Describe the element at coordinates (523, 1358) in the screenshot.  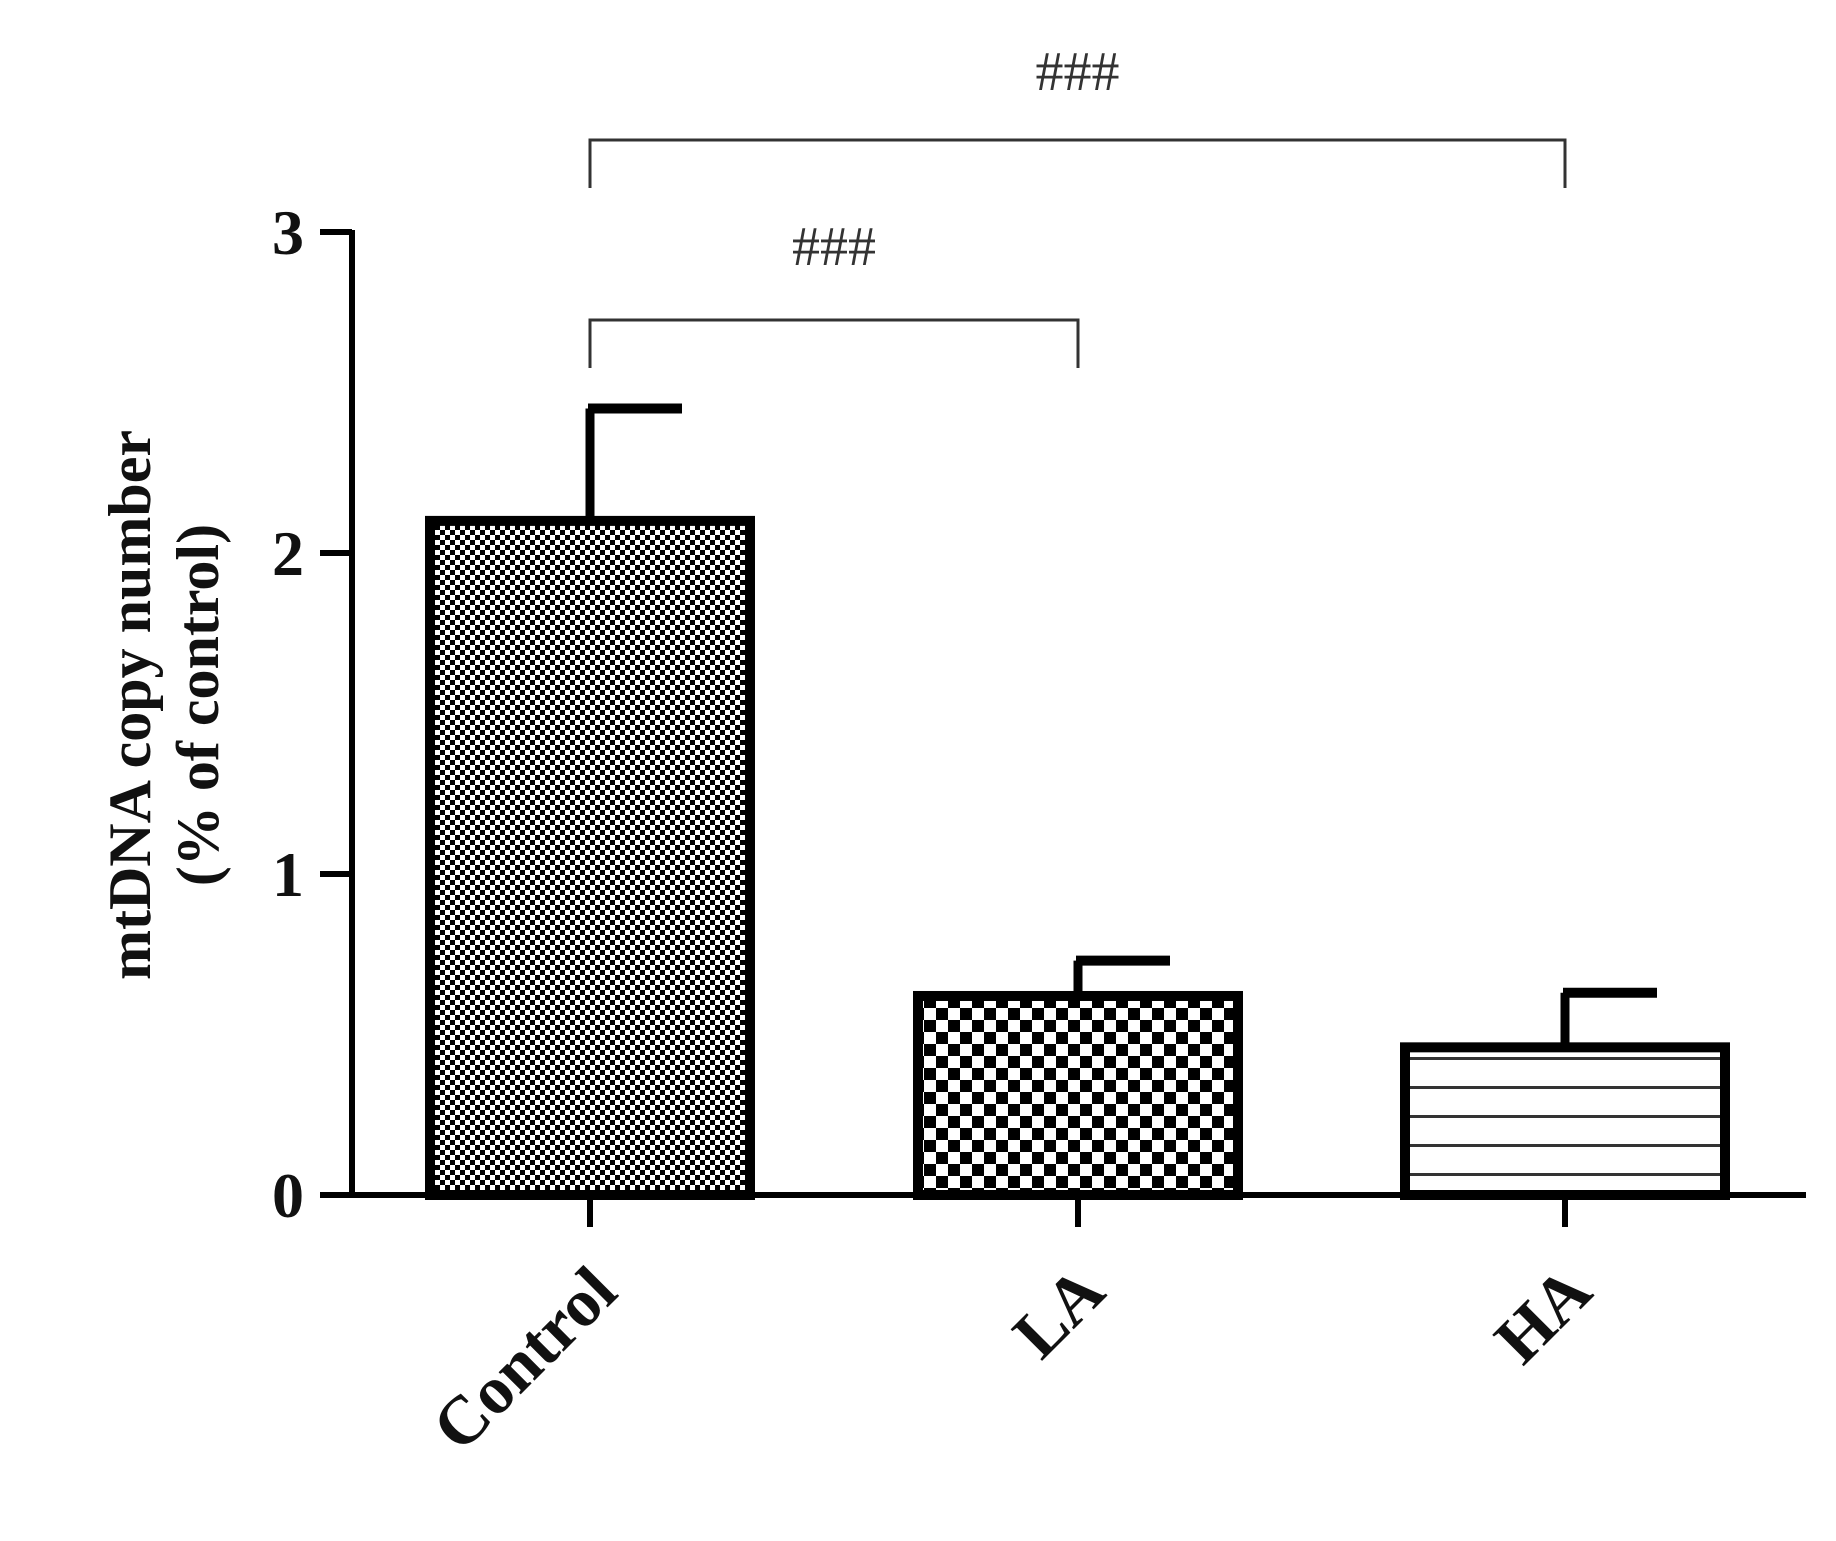
I see `x-tick-label-control: Control` at that location.